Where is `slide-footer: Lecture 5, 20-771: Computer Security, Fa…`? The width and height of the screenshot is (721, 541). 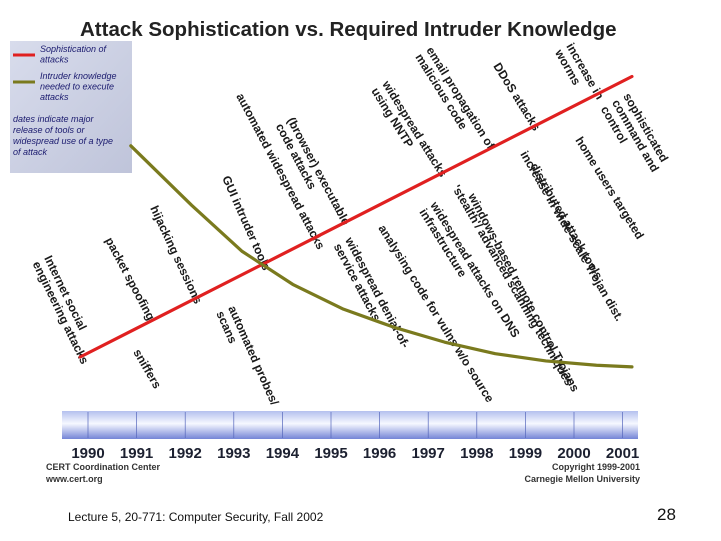 slide-footer: Lecture 5, 20-771: Computer Security, Fa… is located at coordinates (196, 517).